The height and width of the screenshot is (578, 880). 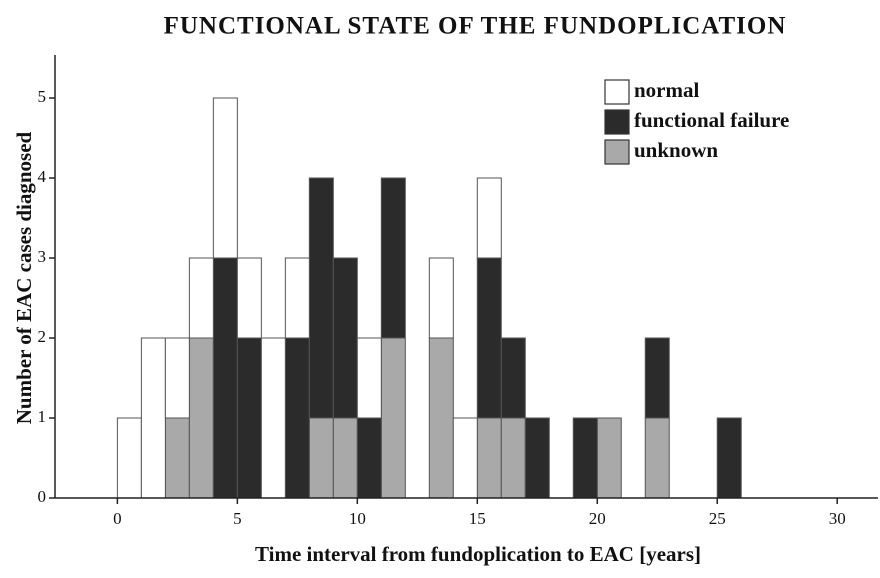 I want to click on chart-title: FUNCTIONAL STATE OF THE FUNDOPLICATION, so click(x=475, y=26).